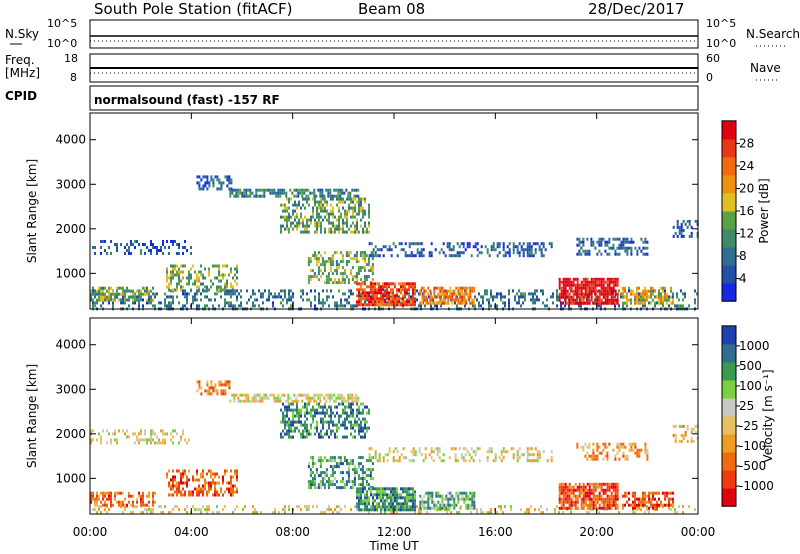  Describe the element at coordinates (746, 211) in the screenshot. I see `colorbar-tick-label: 16` at that location.